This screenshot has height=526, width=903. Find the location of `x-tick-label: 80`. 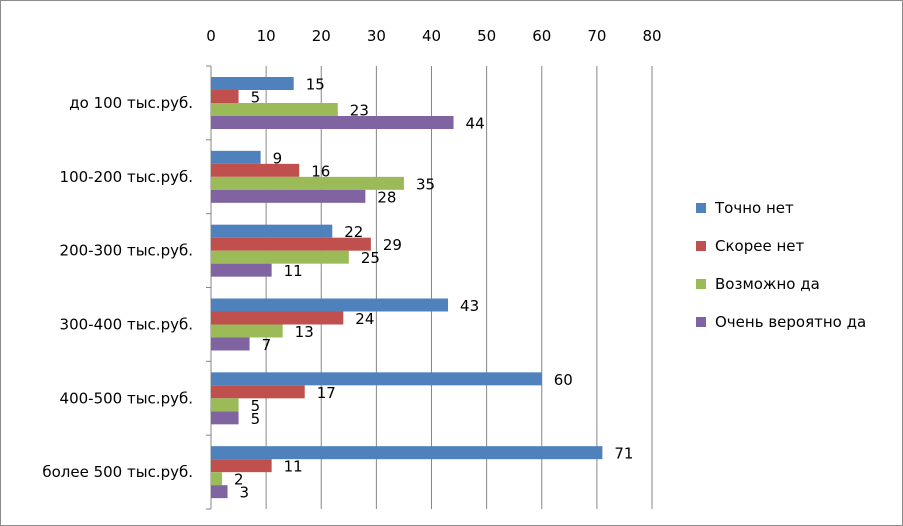

x-tick-label: 80 is located at coordinates (651, 36).